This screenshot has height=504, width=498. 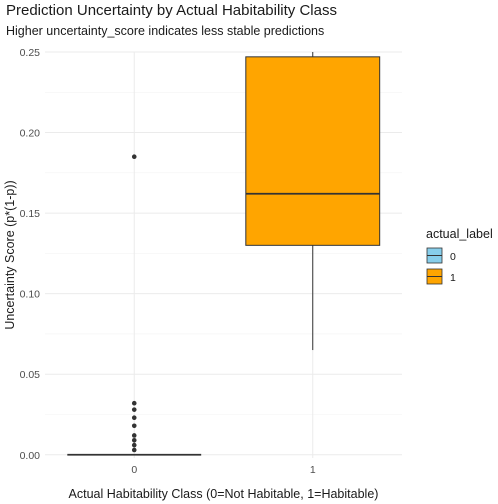 What do you see at coordinates (313, 470) in the screenshot?
I see `x-tick-label: 1` at bounding box center [313, 470].